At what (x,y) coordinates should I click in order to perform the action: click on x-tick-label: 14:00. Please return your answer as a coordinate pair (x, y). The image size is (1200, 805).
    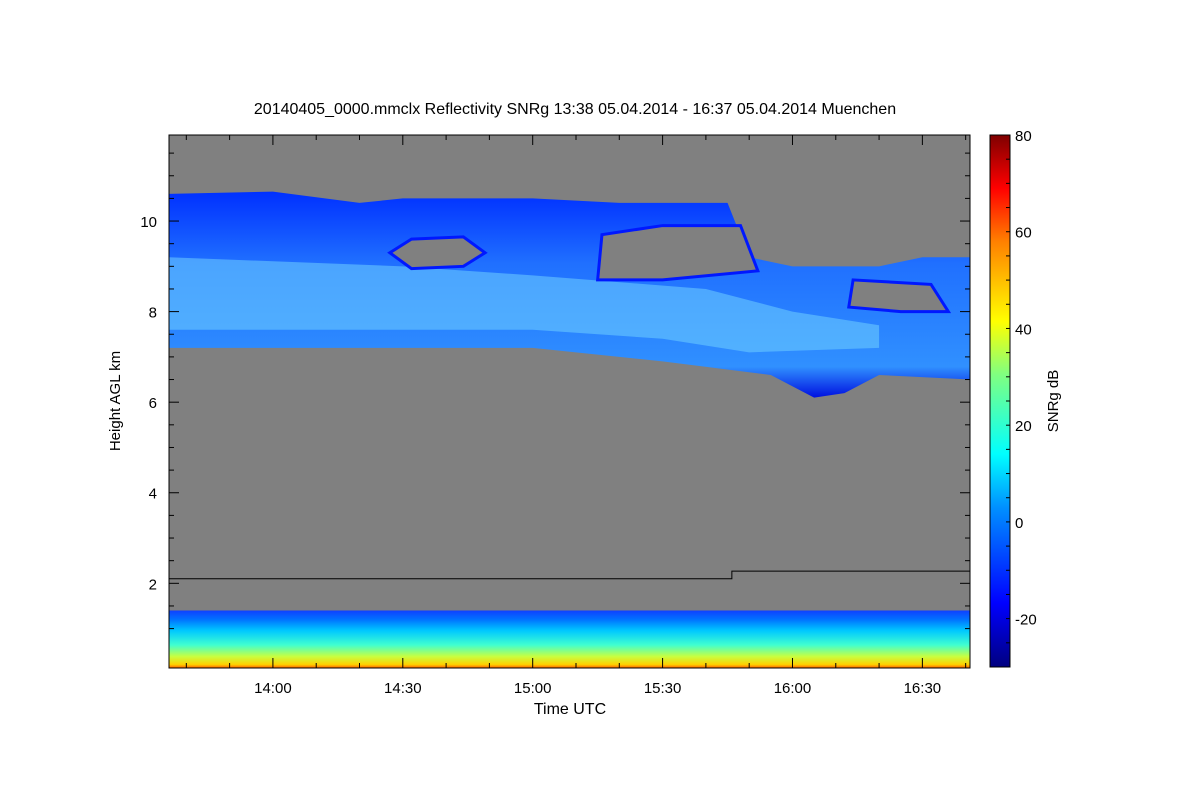
    Looking at the image, I should click on (273, 688).